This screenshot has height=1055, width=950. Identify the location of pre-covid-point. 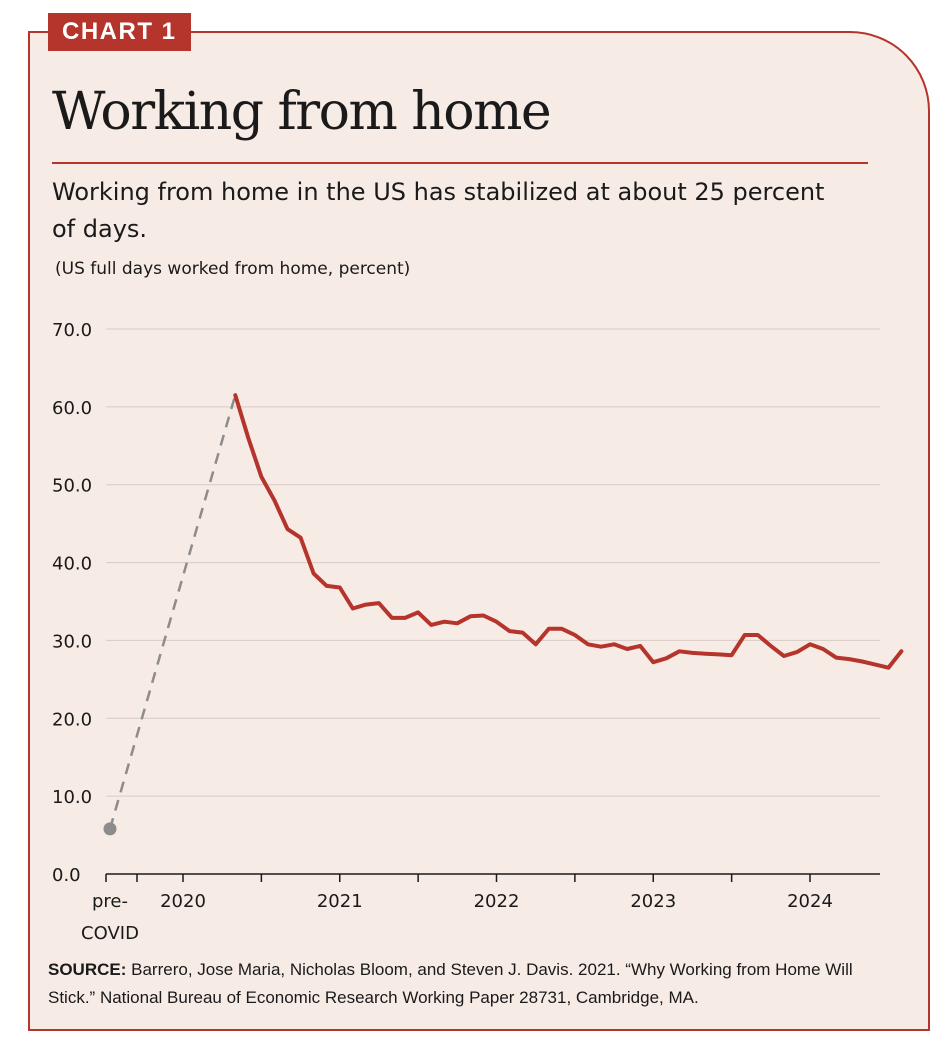
(110, 829).